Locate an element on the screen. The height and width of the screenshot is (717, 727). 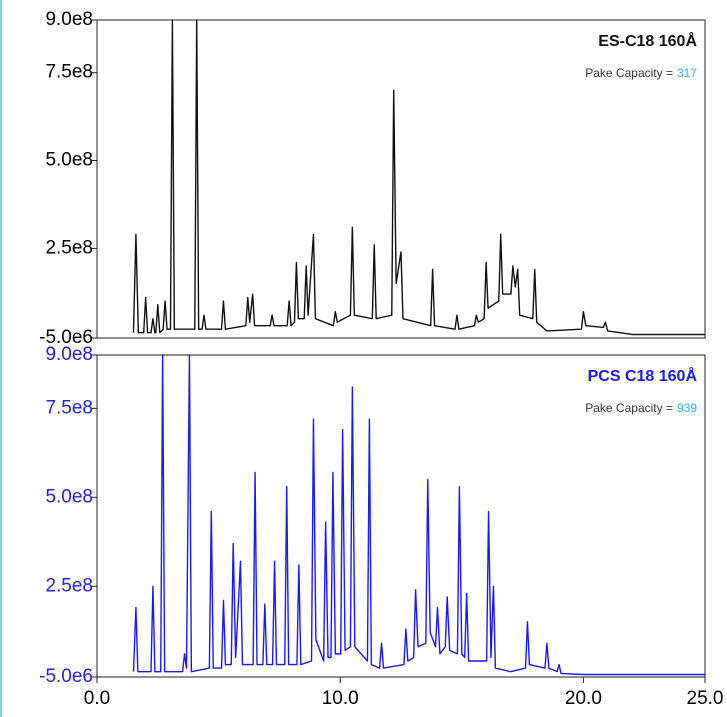
capacity-value: 317 is located at coordinates (687, 73).